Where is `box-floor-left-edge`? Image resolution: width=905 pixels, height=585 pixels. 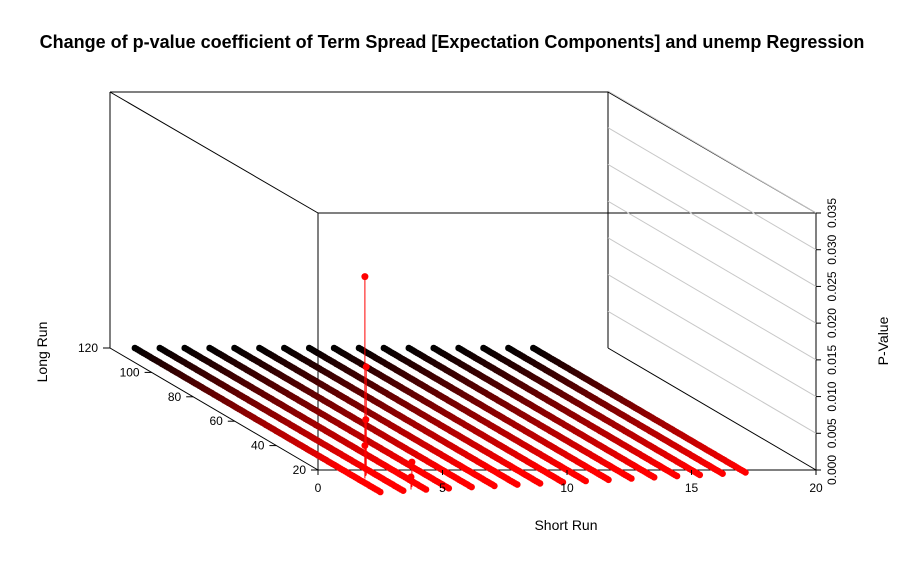
box-floor-left-edge is located at coordinates (214, 409).